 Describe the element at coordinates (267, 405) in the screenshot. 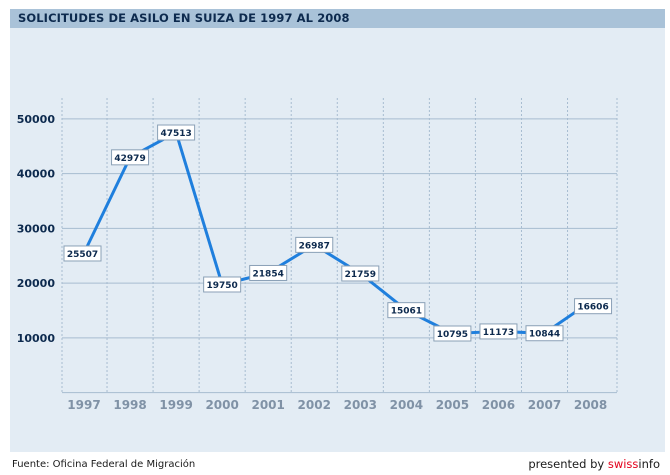

I see `x-tick-label-2001: 2001` at that location.